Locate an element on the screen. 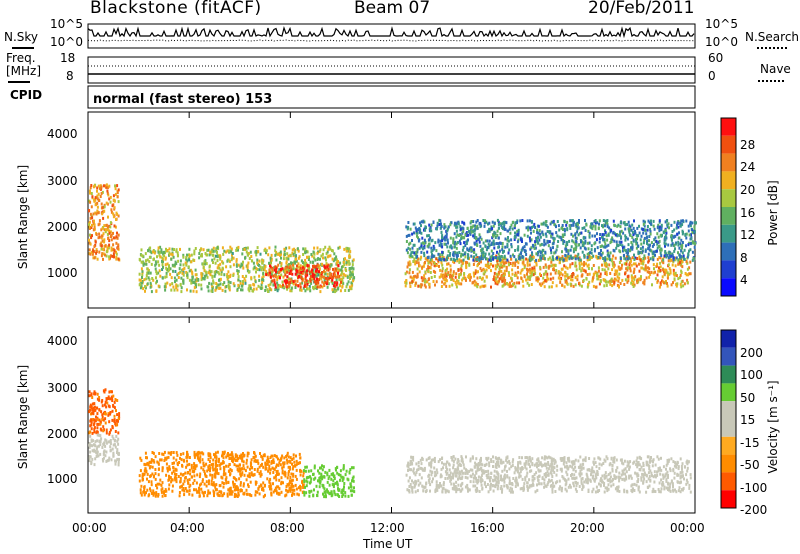 This screenshot has width=800, height=554. beam-title: Beam 07 is located at coordinates (392, 9).